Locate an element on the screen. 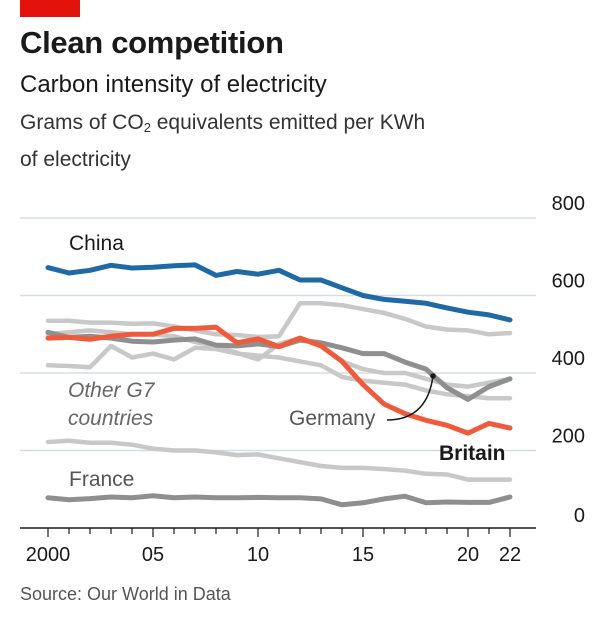 This screenshot has height=626, width=608. x-tick-label: 10 is located at coordinates (258, 555).